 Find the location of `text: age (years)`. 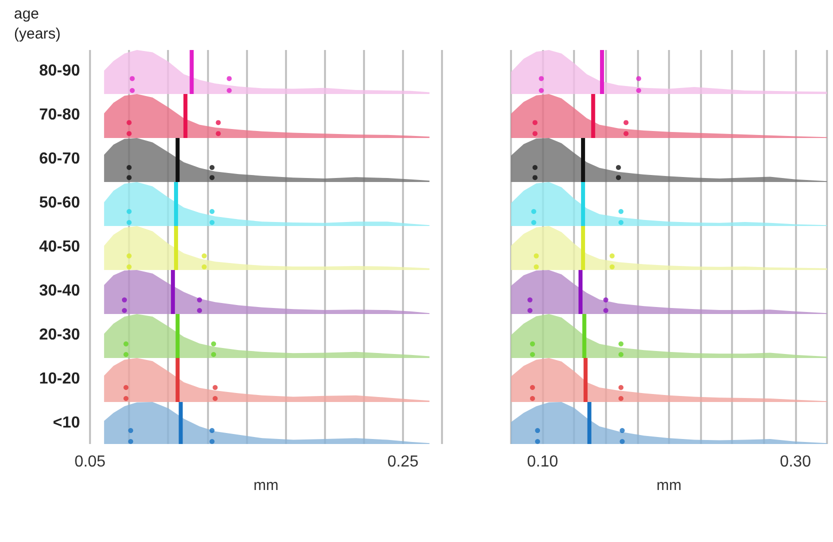

text: age (years) is located at coordinates (37, 24).